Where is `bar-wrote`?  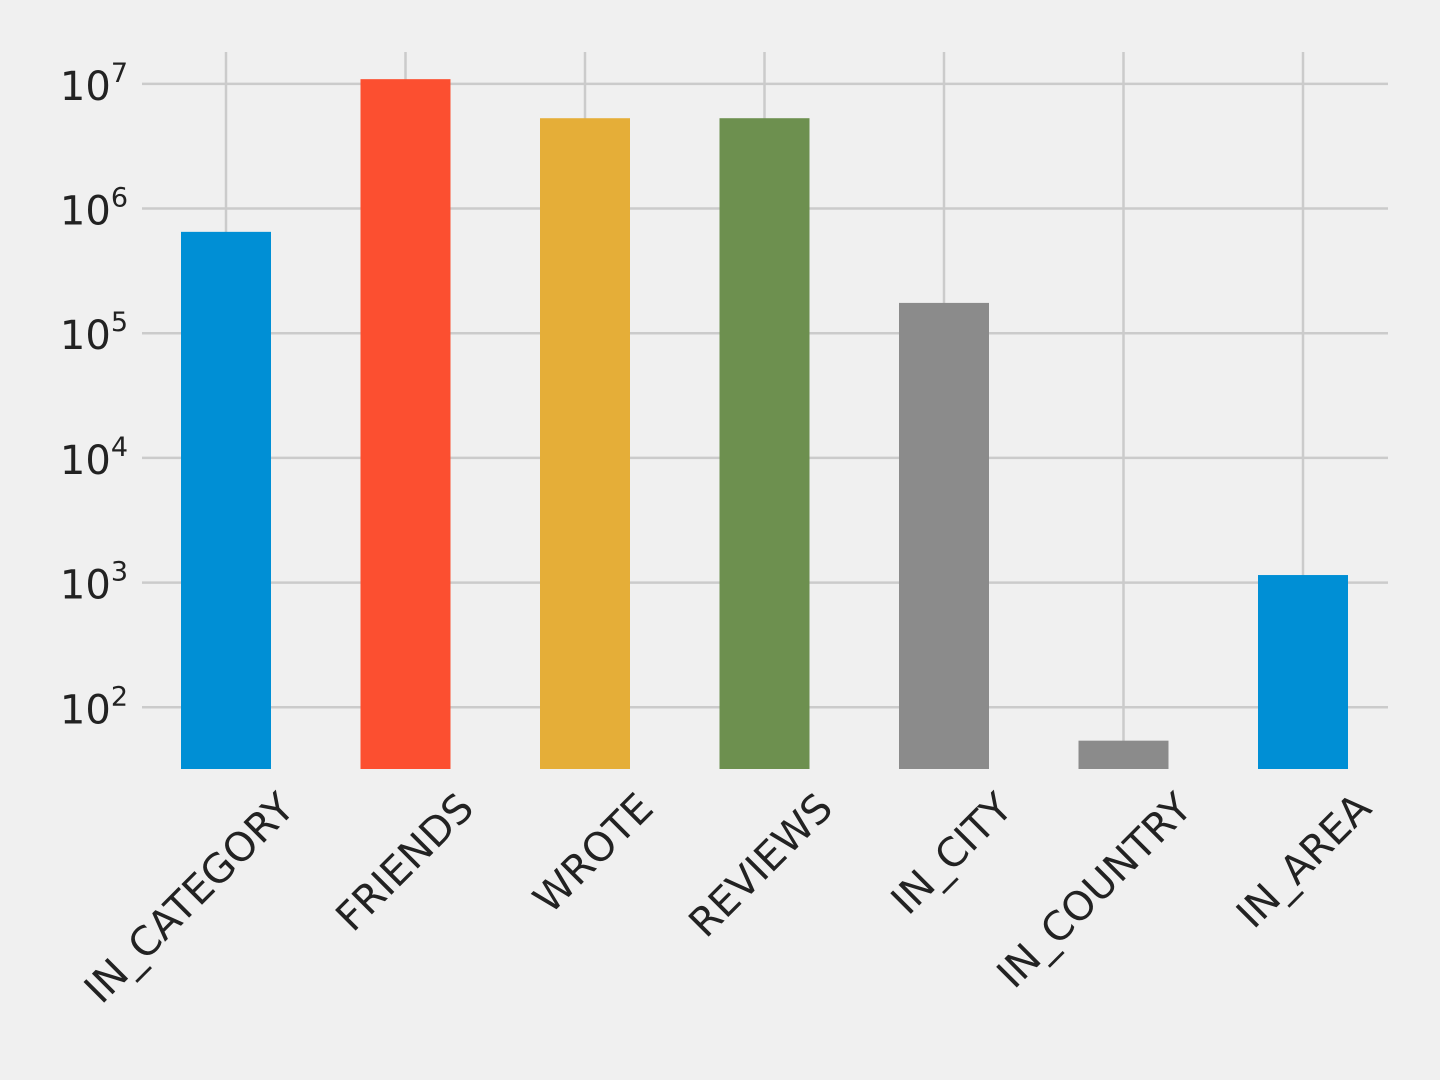
bar-wrote is located at coordinates (585, 444).